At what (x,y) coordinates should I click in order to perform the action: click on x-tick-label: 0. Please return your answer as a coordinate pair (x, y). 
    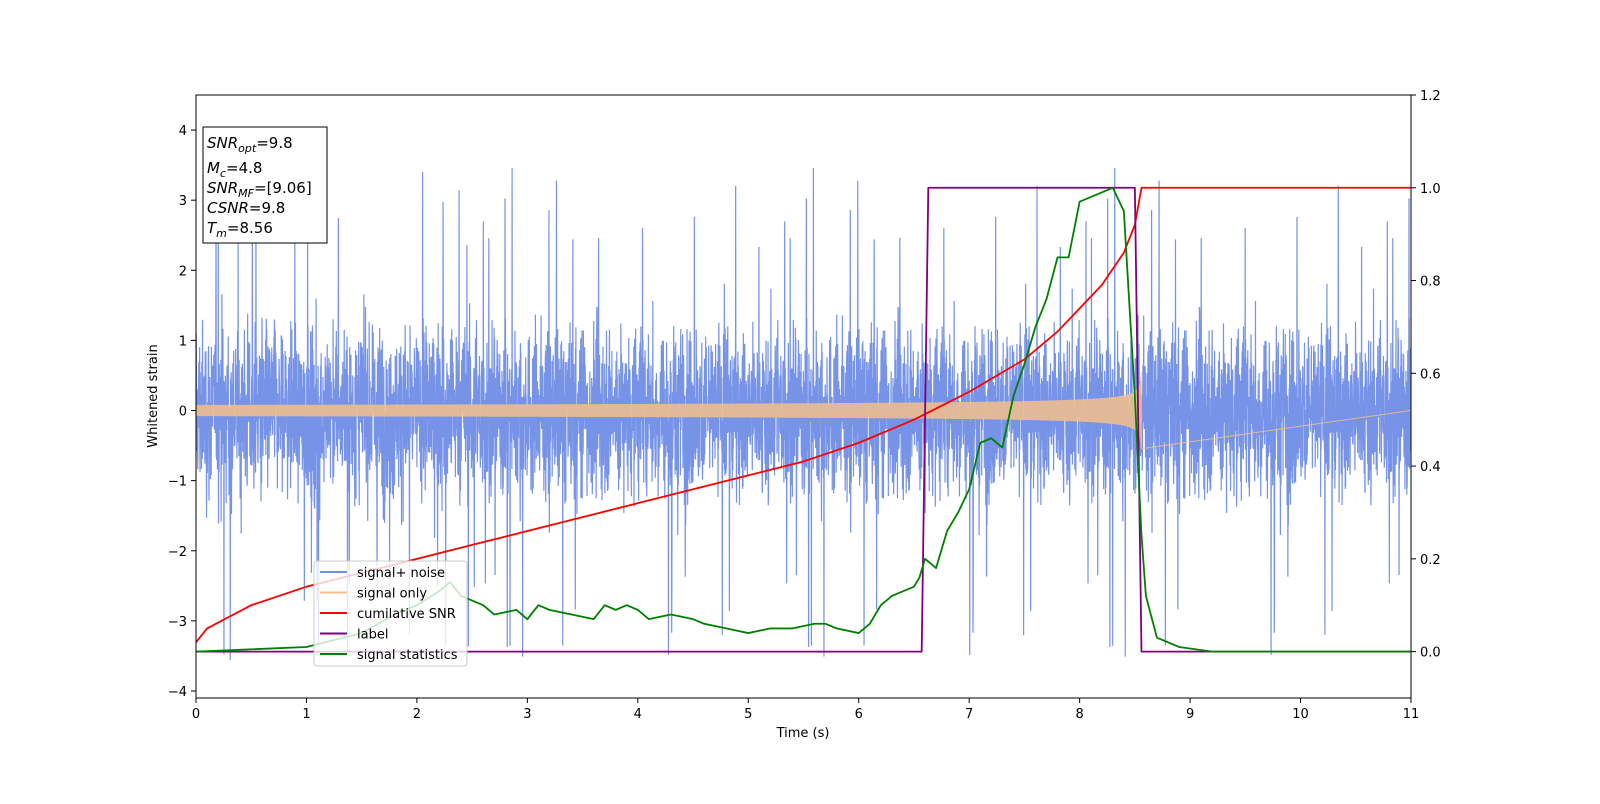
    Looking at the image, I should click on (196, 714).